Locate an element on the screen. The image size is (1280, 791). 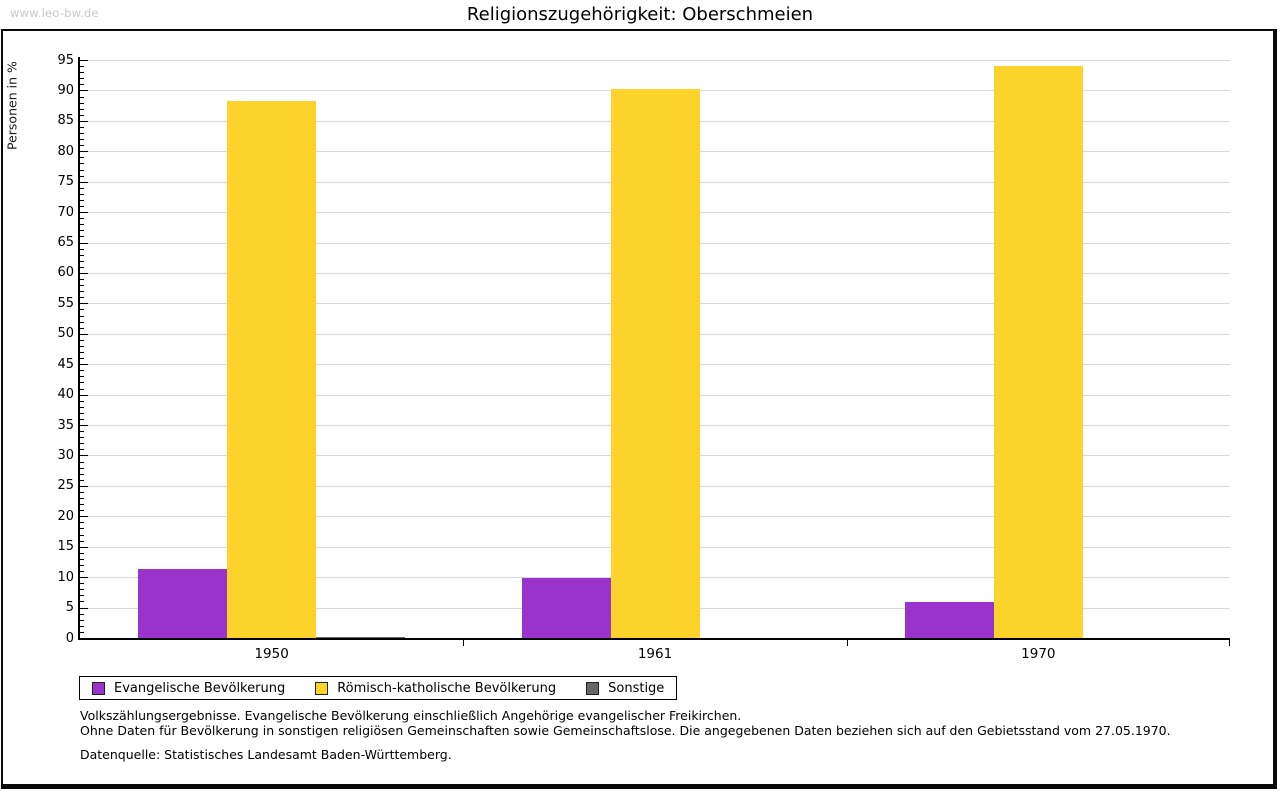
y-axis-tick-label: 75 is located at coordinates (65, 182).